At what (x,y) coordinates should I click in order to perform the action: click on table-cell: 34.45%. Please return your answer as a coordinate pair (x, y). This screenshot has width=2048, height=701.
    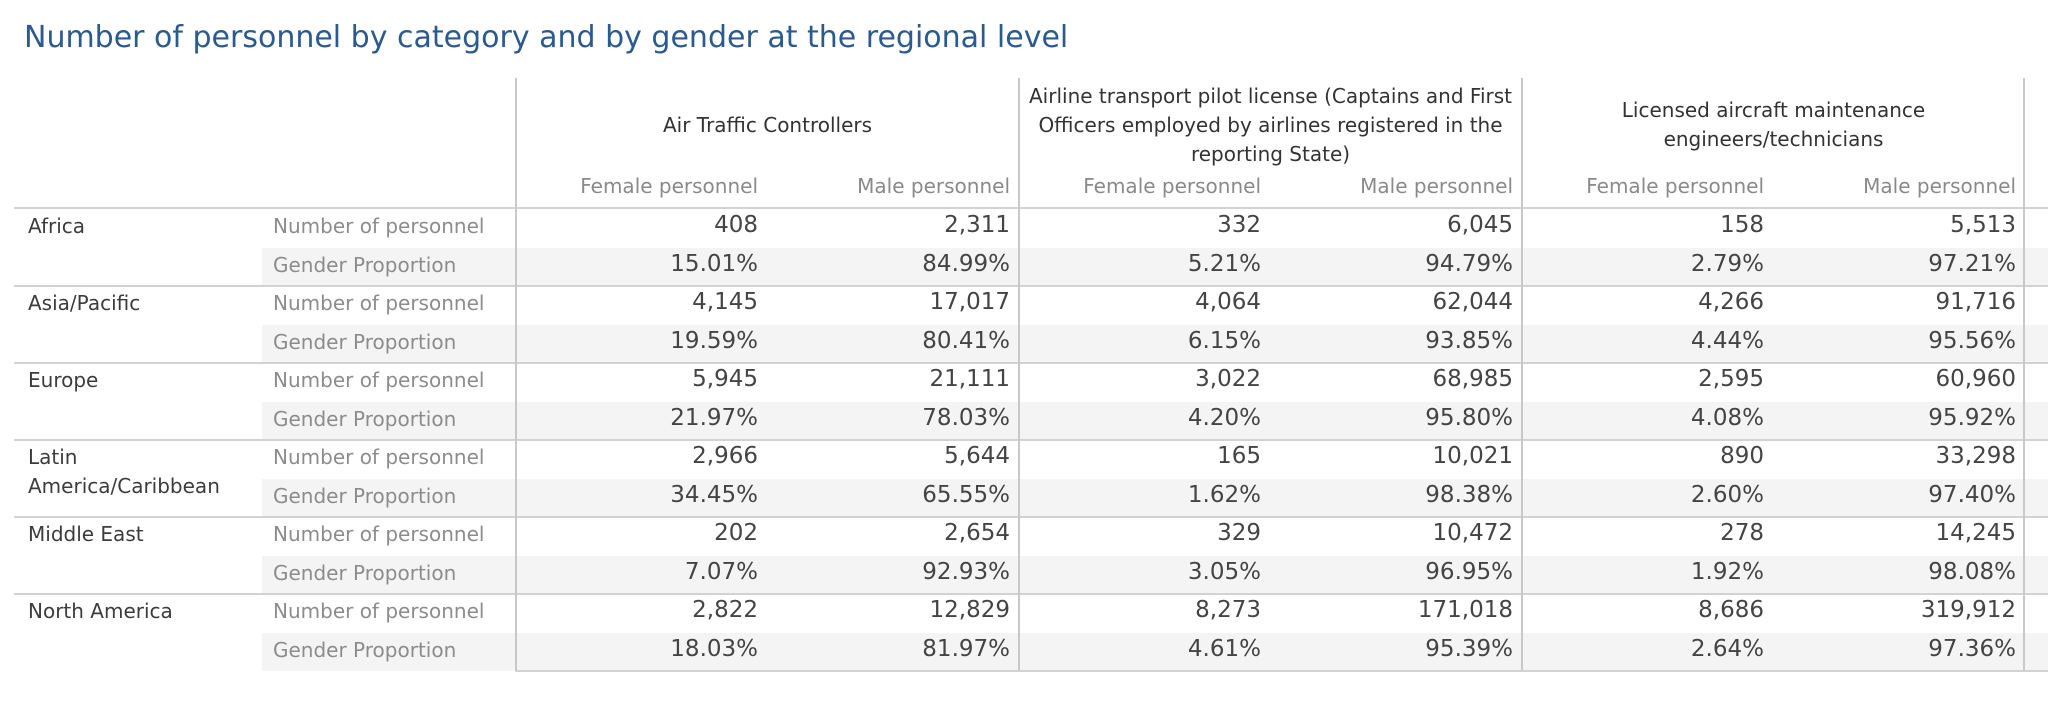
    Looking at the image, I should click on (714, 495).